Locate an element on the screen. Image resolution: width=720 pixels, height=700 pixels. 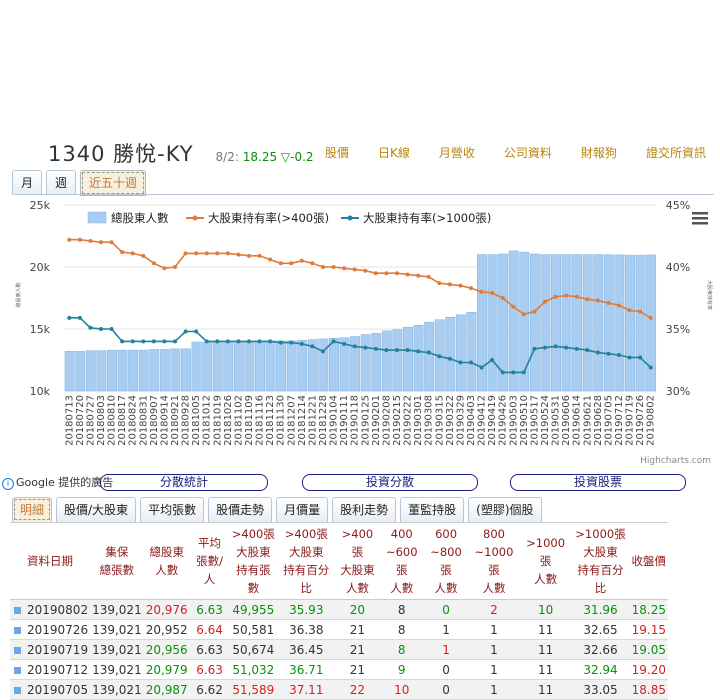
link-twse: 證交所資訊 is located at coordinates (675, 153).